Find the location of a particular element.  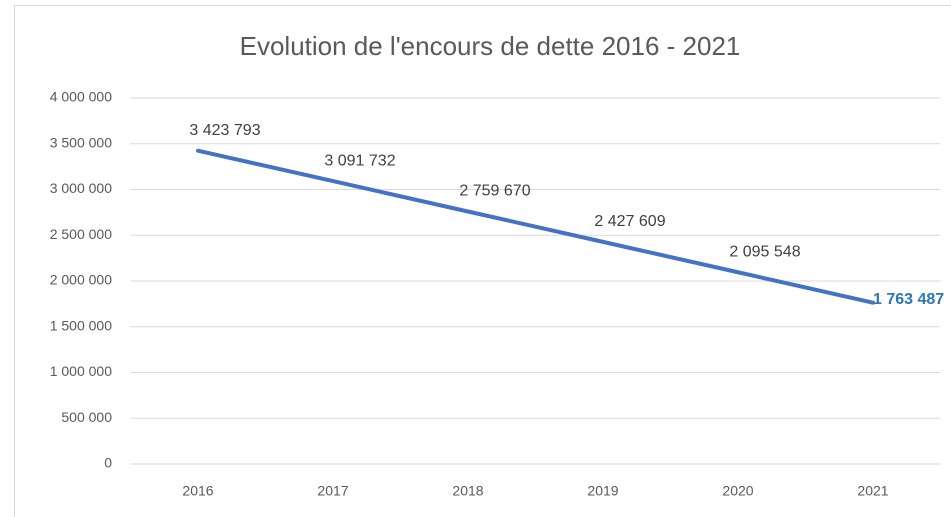

x-tick-label: 2016 is located at coordinates (197, 491).